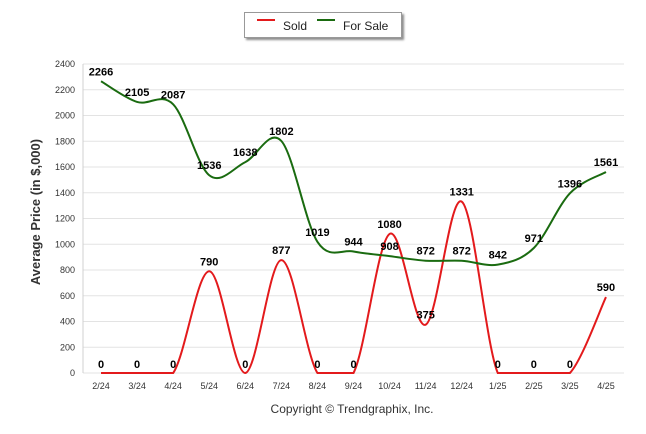 The width and height of the screenshot is (646, 434). I want to click on legend-swatch-sold, so click(266, 20).